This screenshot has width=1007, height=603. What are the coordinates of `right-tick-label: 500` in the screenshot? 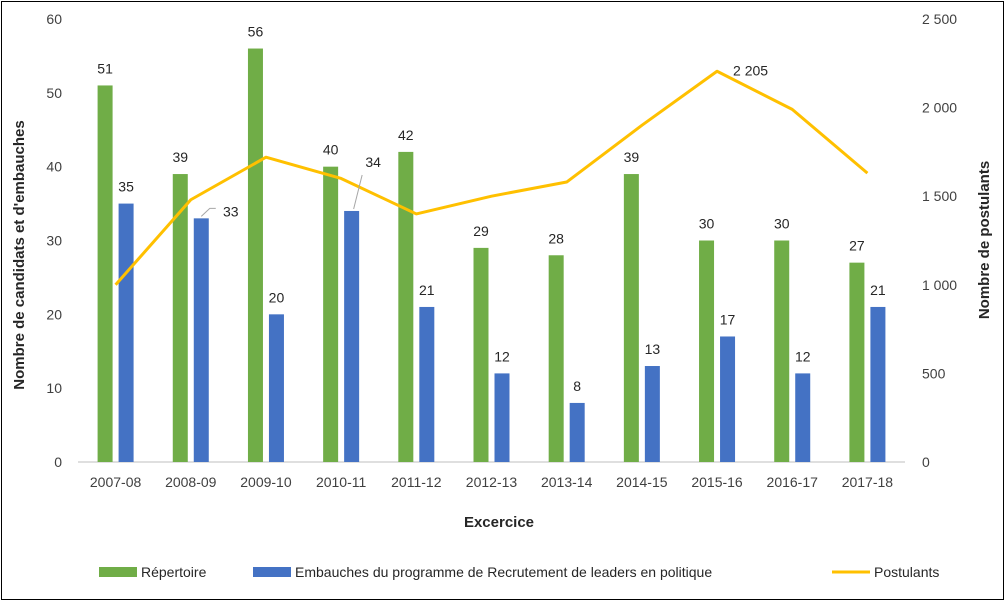 It's located at (934, 373).